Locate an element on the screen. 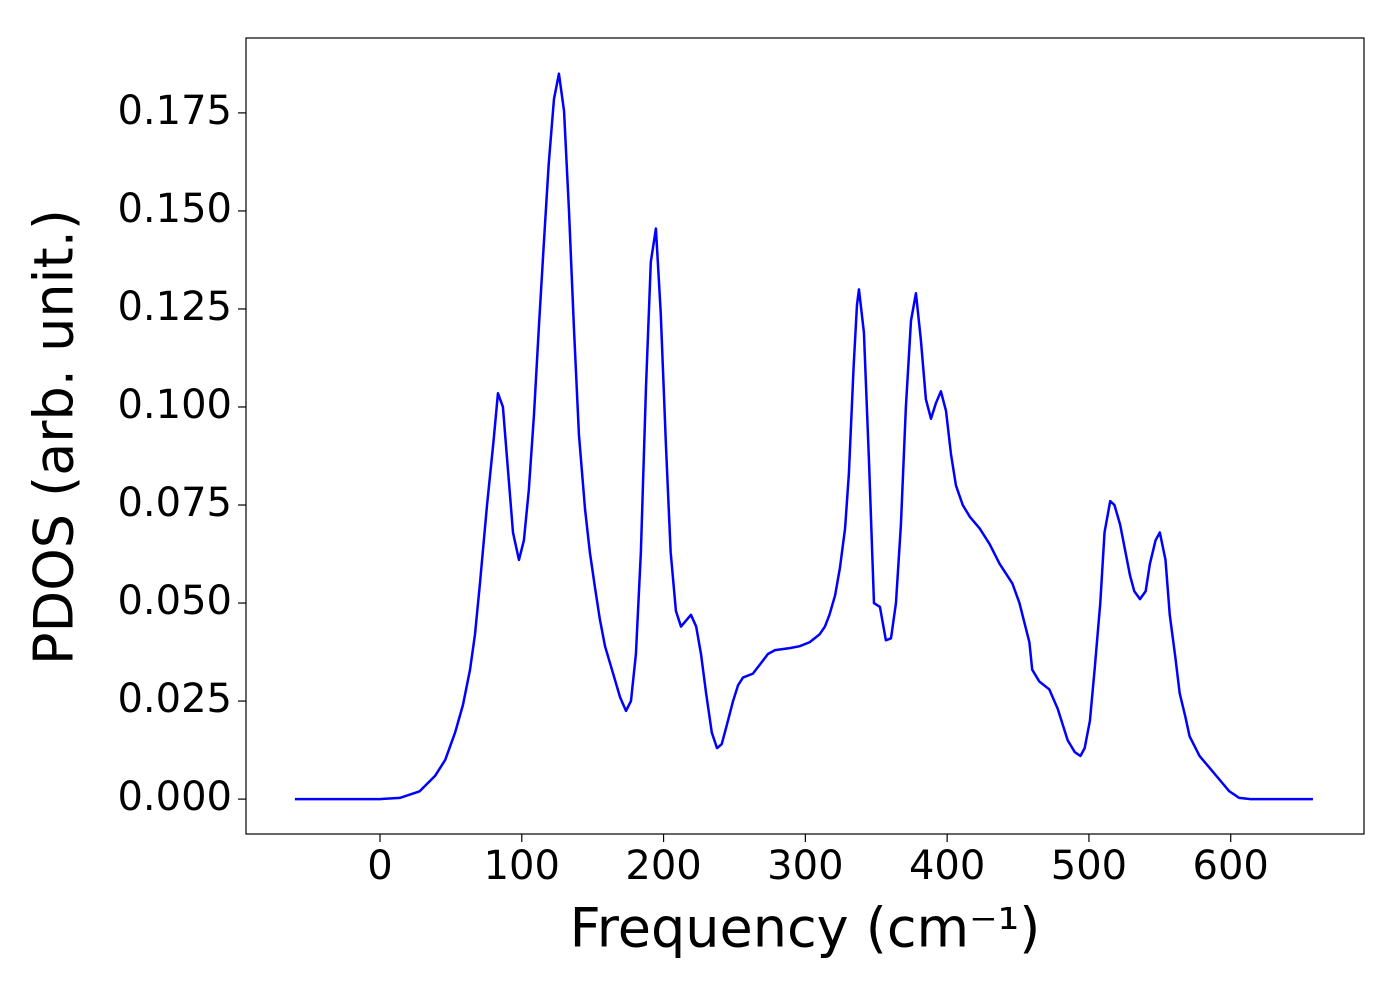 Image resolution: width=1400 pixels, height=1000 pixels. x-tick-label: 100 is located at coordinates (522, 866).